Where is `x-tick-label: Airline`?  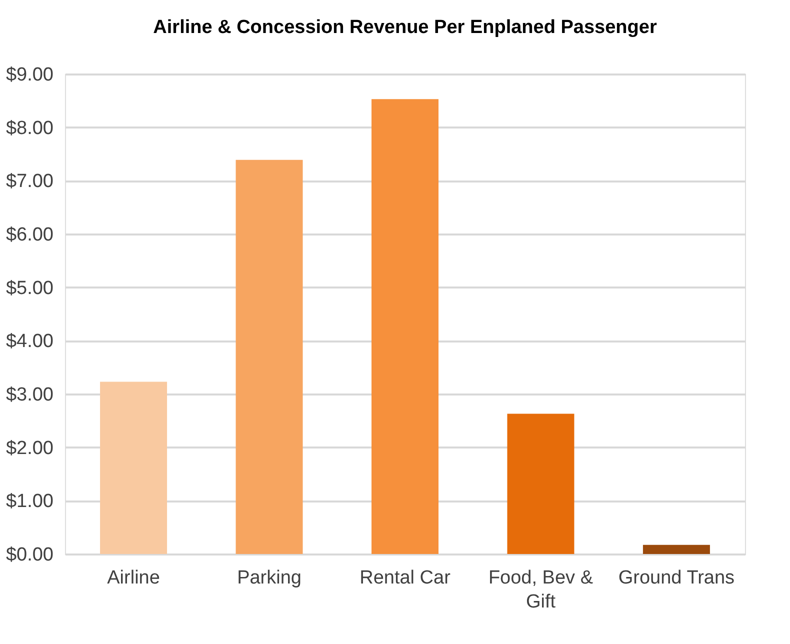
x-tick-label: Airline is located at coordinates (133, 578).